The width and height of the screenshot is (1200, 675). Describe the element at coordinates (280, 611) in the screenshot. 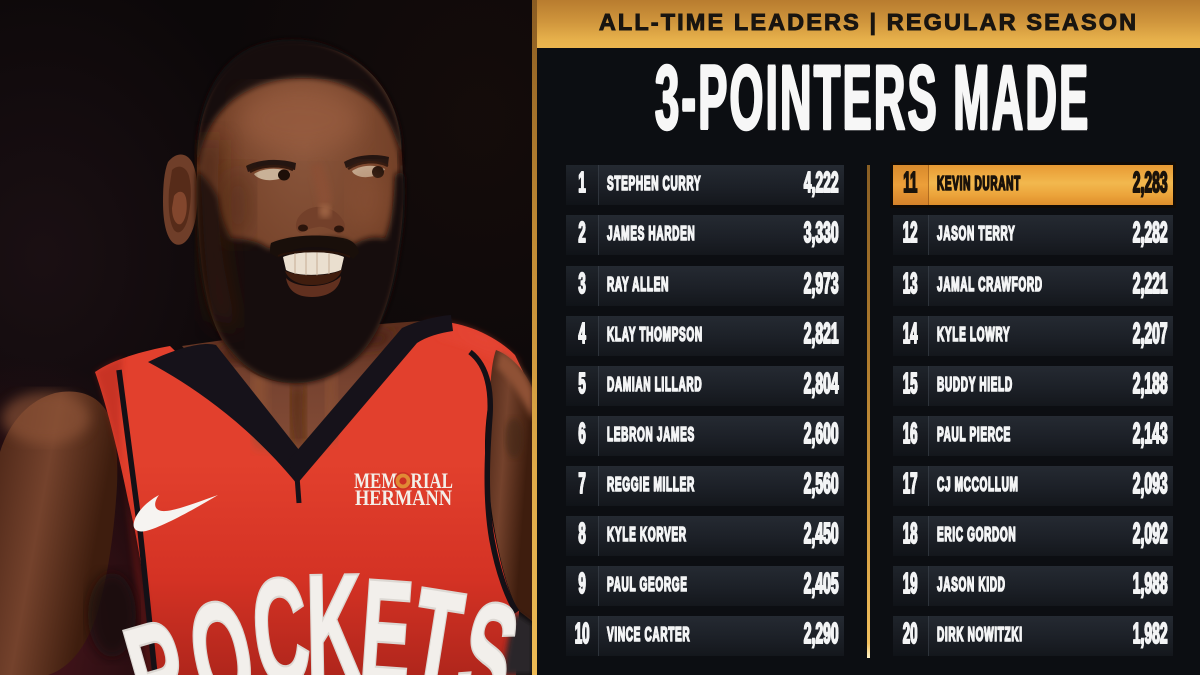

I see `svg-text: C` at that location.